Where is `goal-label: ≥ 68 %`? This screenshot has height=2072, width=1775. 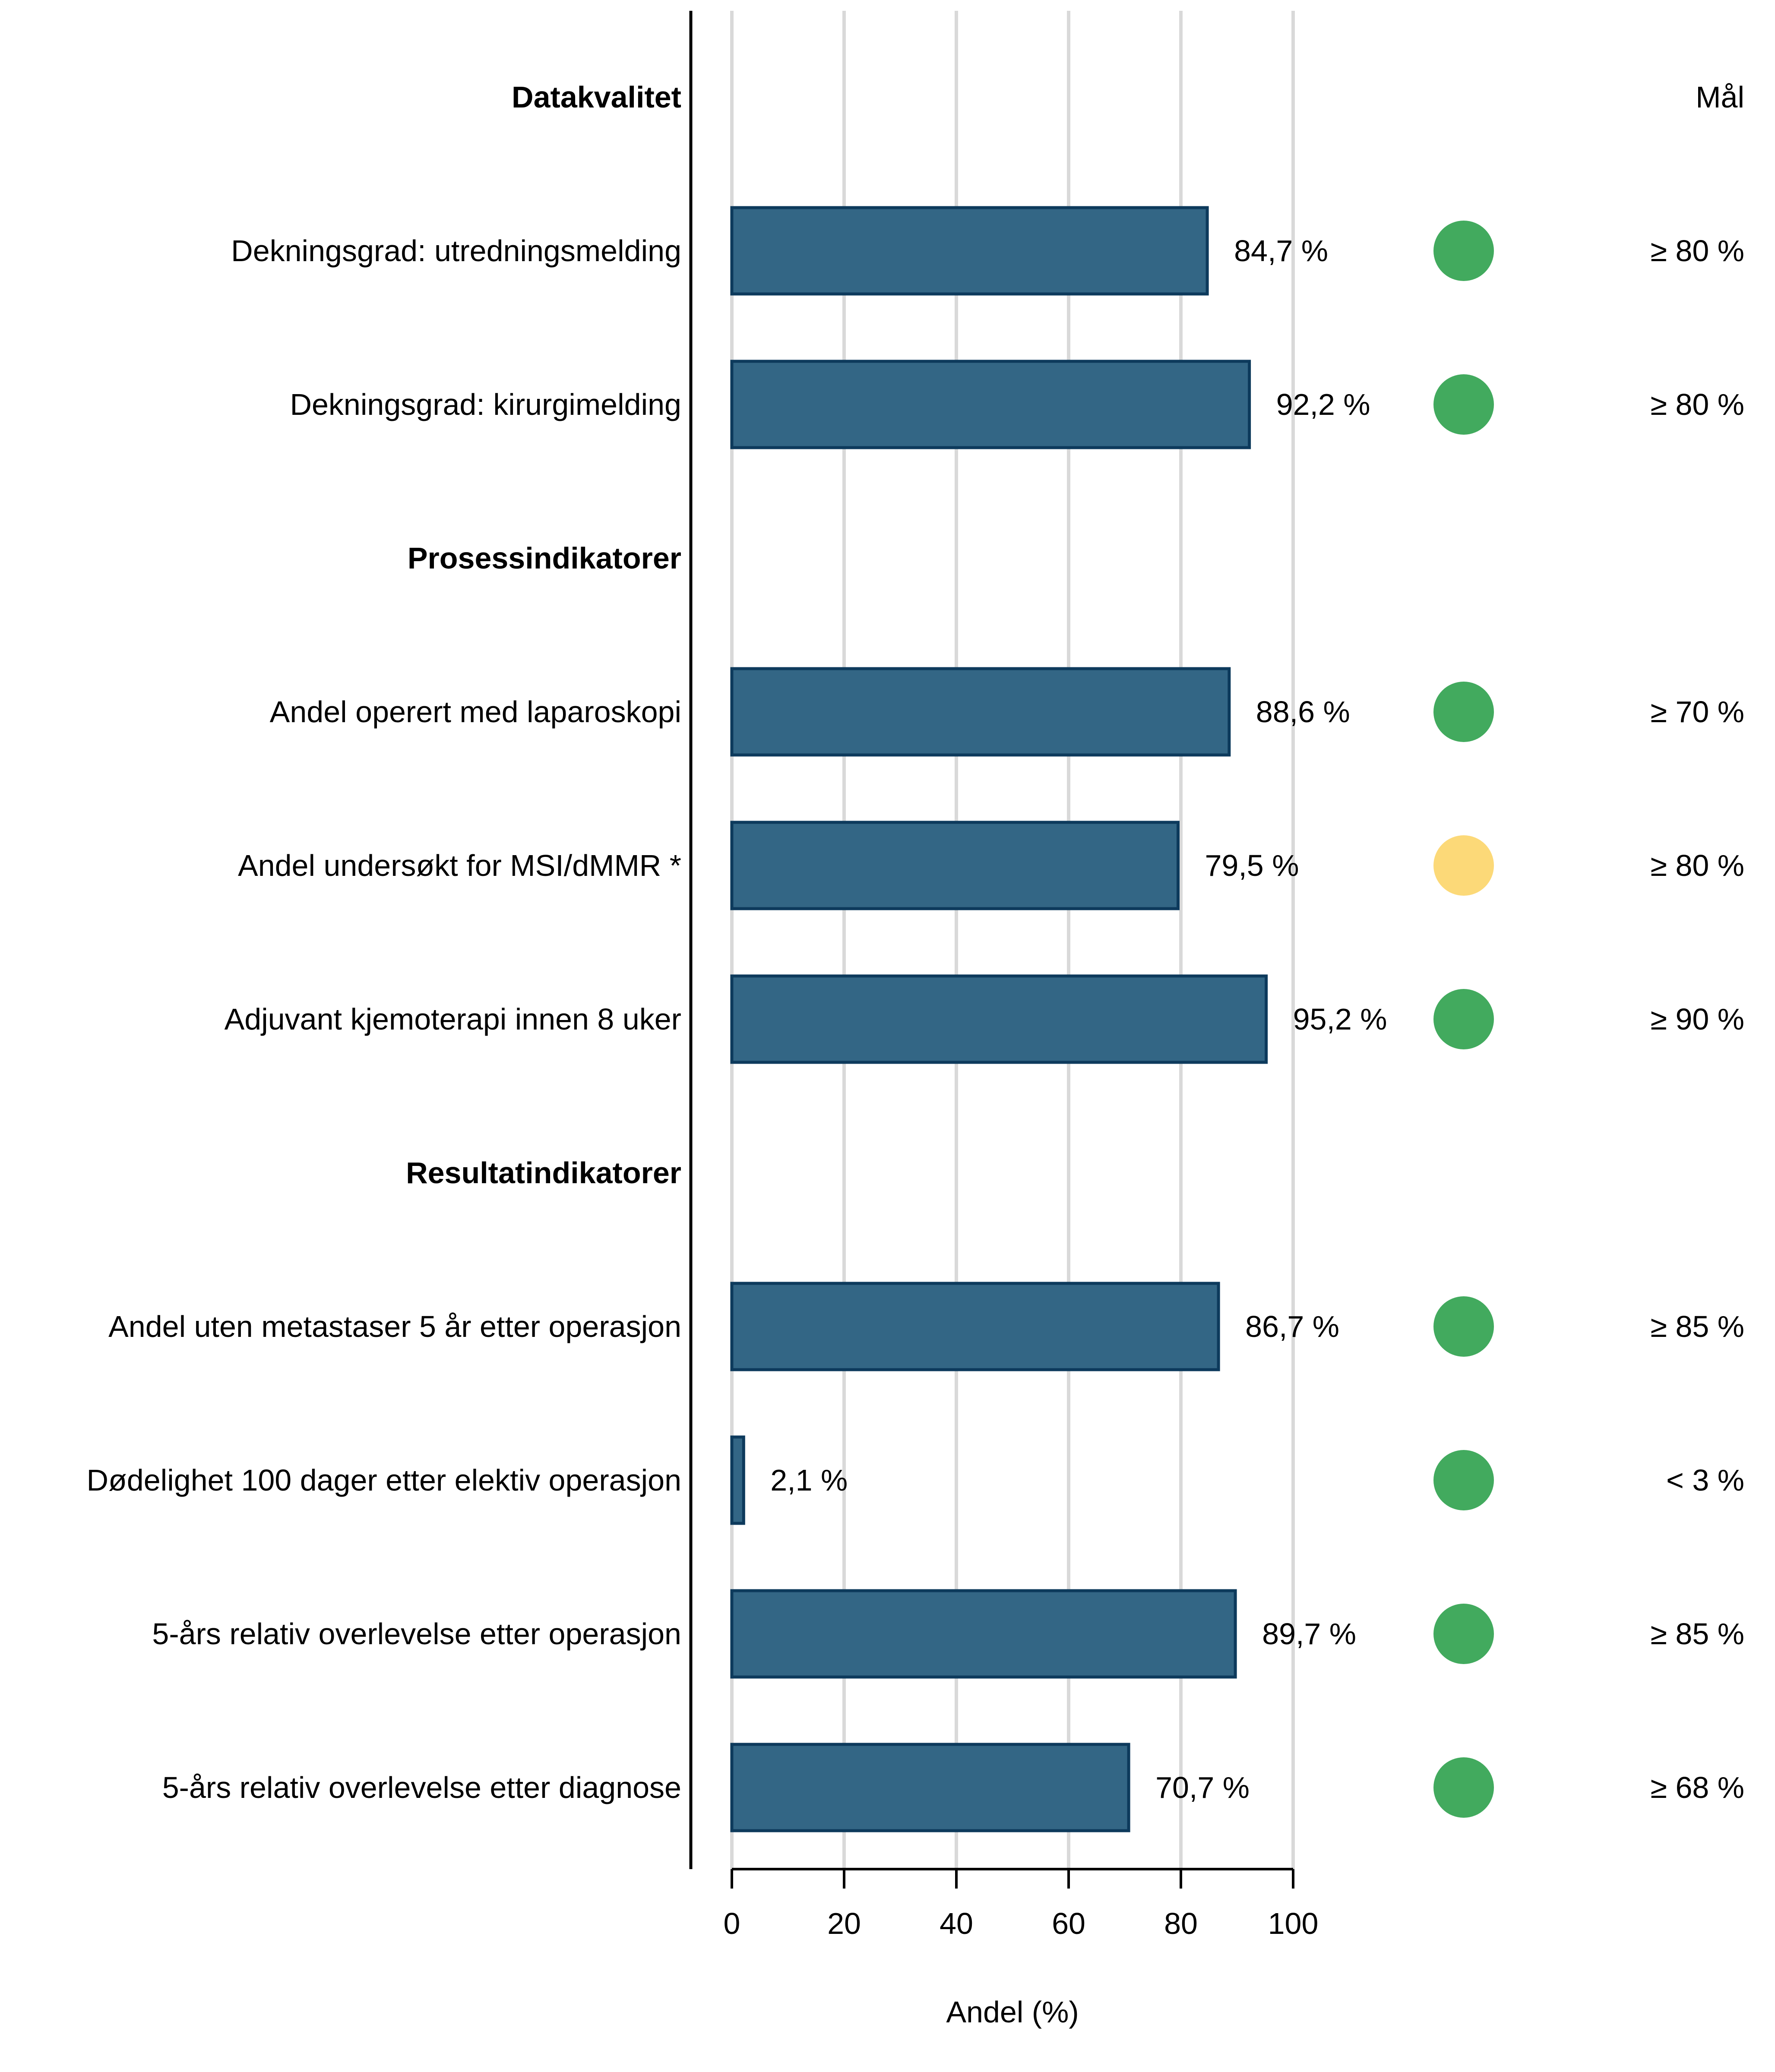
goal-label: ≥ 68 % is located at coordinates (1698, 1787).